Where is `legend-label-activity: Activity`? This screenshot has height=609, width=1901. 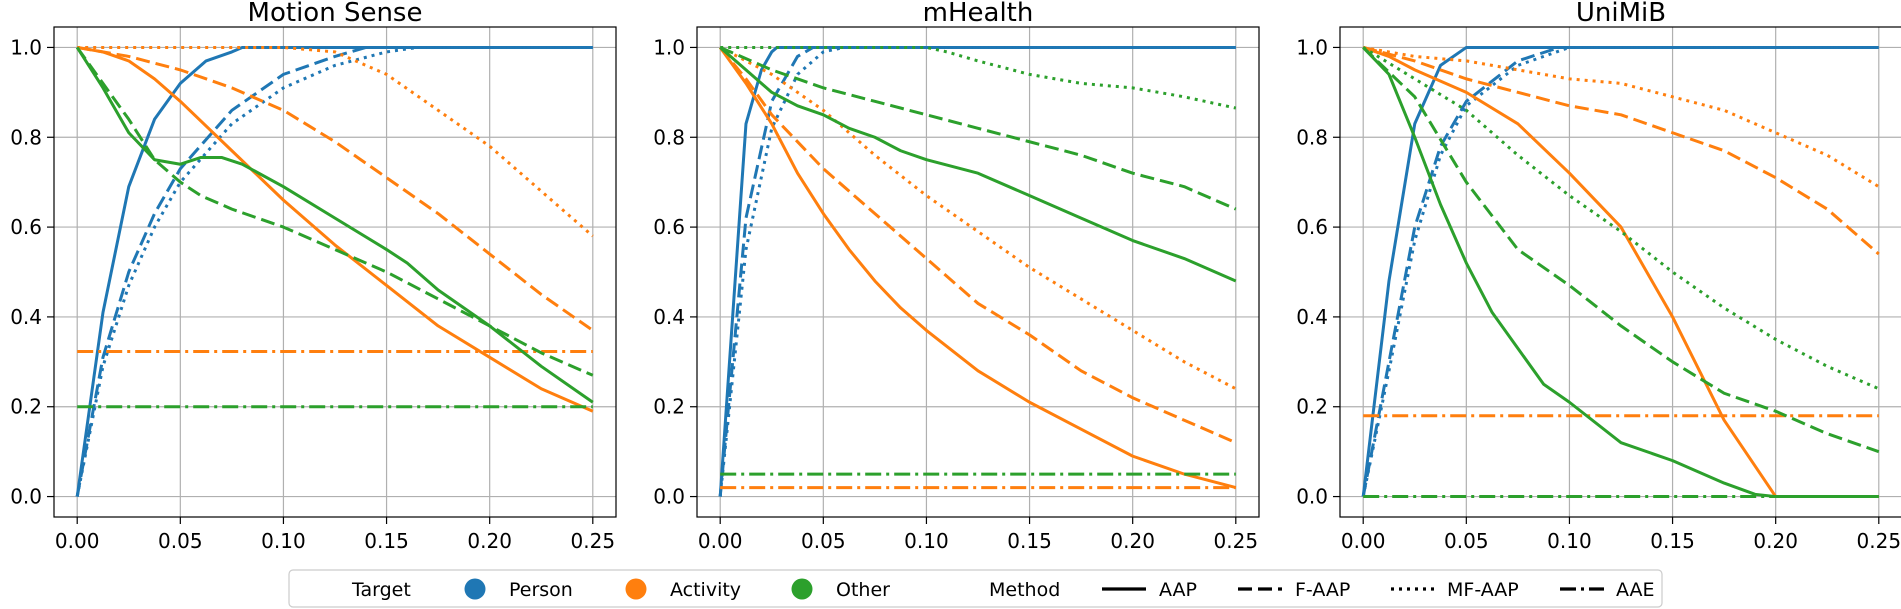
legend-label-activity: Activity is located at coordinates (705, 590).